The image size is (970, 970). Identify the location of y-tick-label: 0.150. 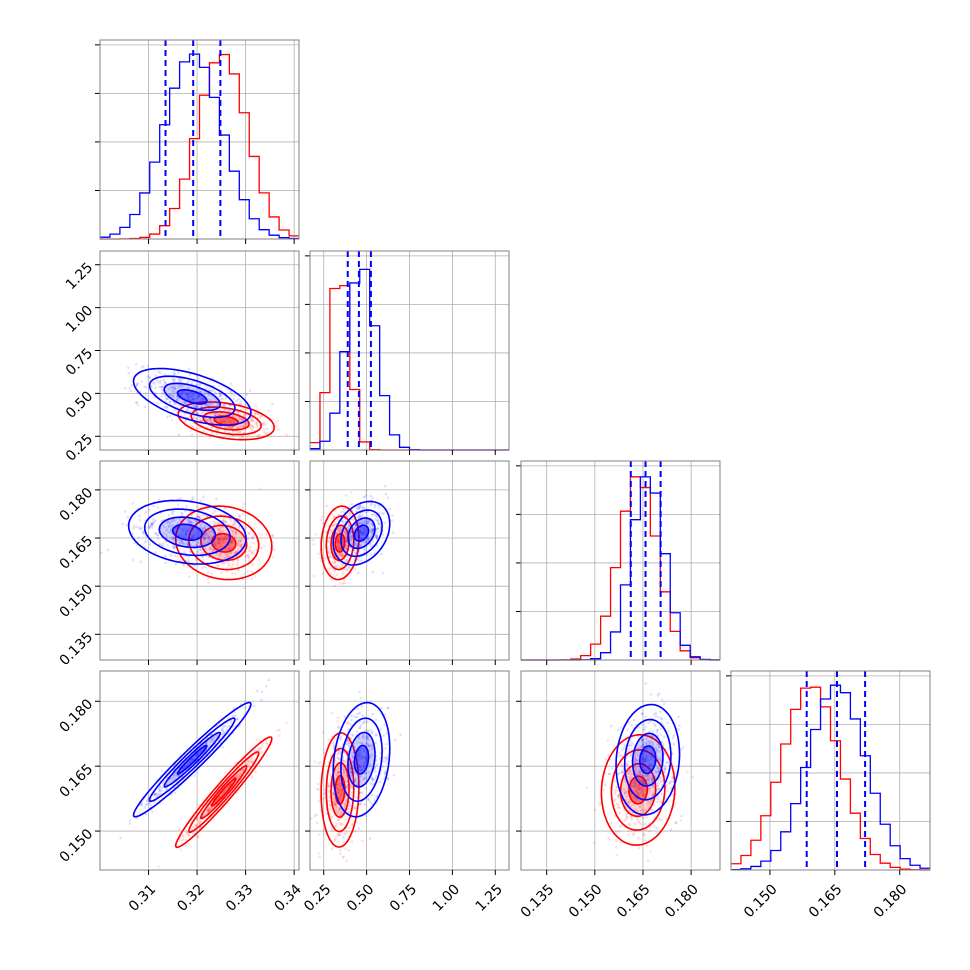
(77, 846).